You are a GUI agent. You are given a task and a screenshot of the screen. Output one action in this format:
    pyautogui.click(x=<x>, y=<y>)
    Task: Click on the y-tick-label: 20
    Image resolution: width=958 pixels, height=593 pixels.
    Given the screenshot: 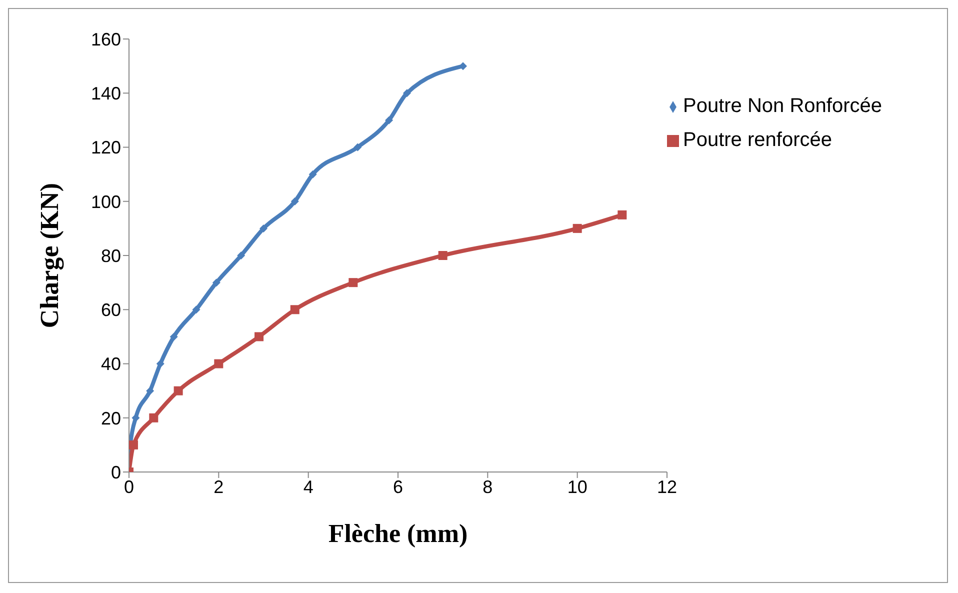 What is the action you would take?
    pyautogui.click(x=110, y=418)
    